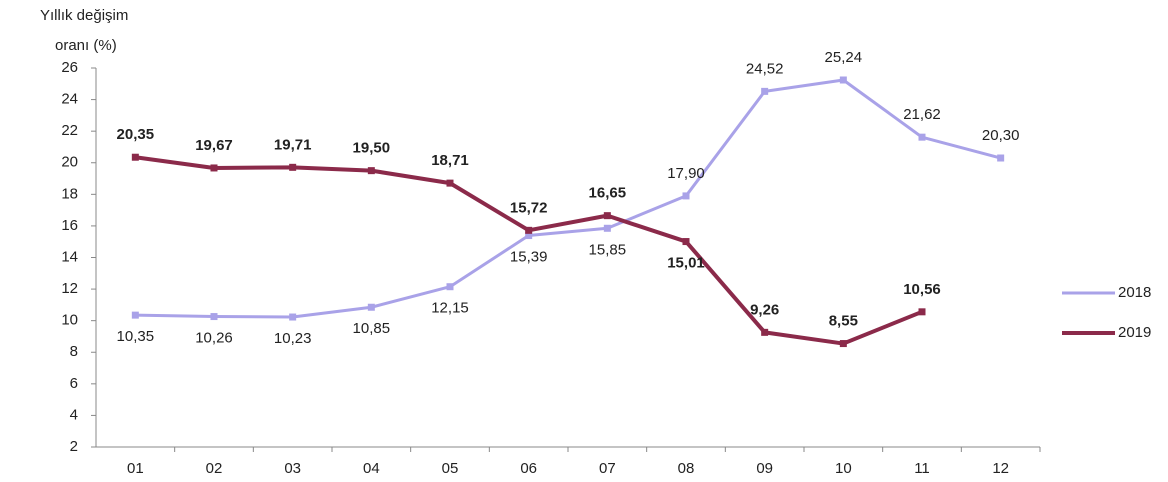 Image resolution: width=1168 pixels, height=482 pixels. I want to click on x-tick-label: 12, so click(1000, 468).